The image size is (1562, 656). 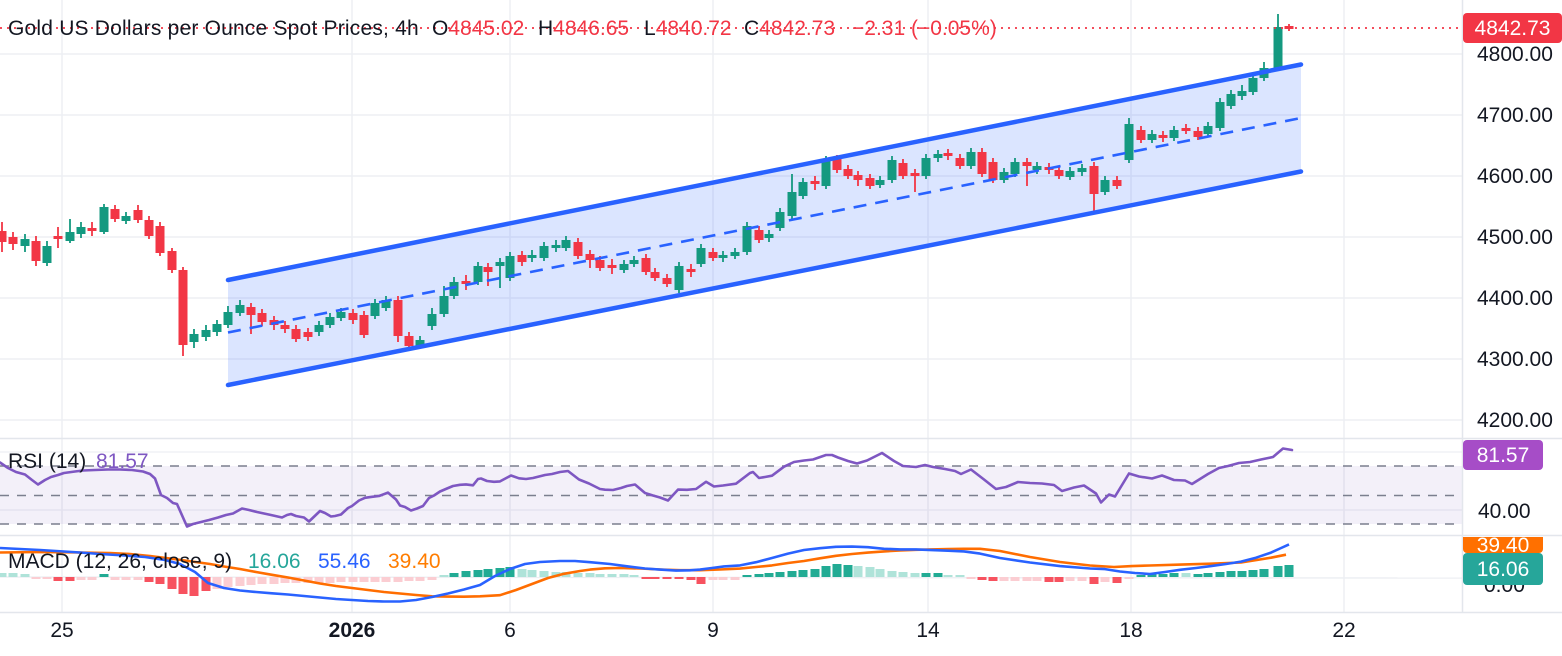 I want to click on svg-text: 22, so click(x=1343, y=630).